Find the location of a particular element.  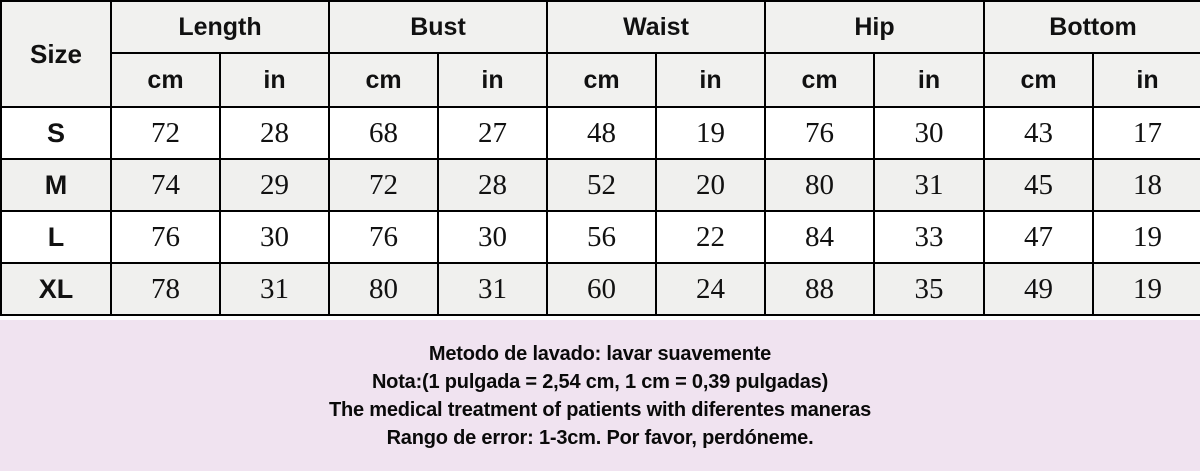

length-in-value: 31 is located at coordinates (274, 289).